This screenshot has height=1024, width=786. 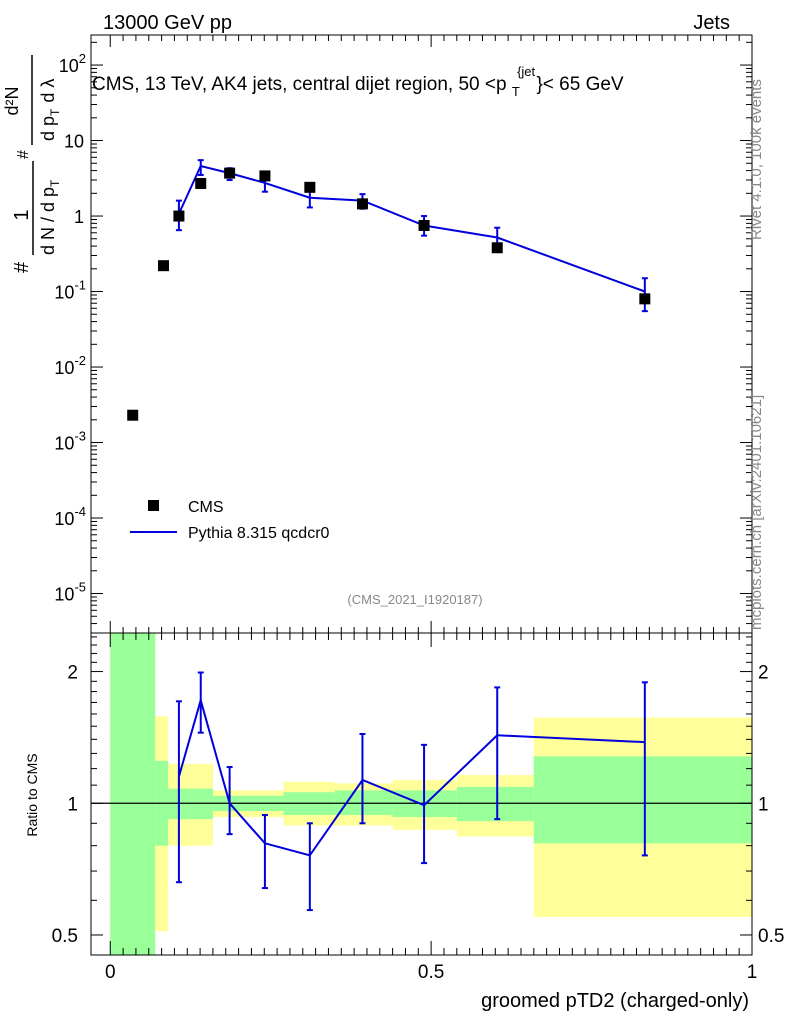 What do you see at coordinates (79, 217) in the screenshot?
I see `y-tick-label: 1` at bounding box center [79, 217].